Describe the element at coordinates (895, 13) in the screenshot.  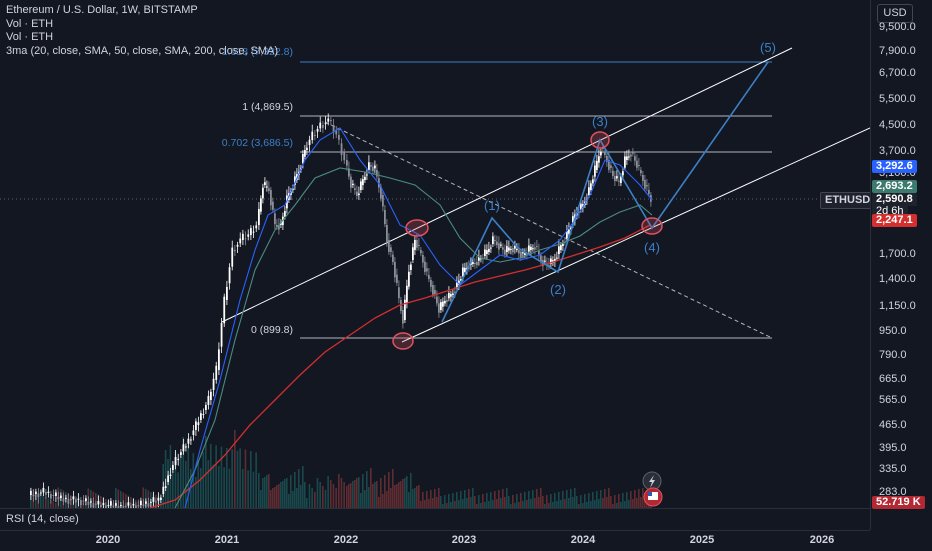
I see `currency-button: USD` at that location.